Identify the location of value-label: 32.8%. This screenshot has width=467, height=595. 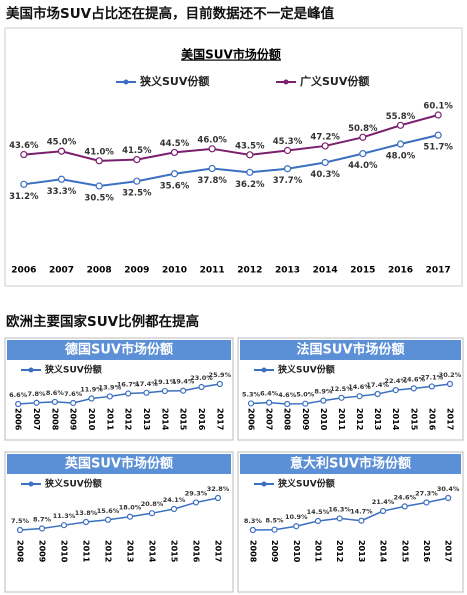
(218, 489).